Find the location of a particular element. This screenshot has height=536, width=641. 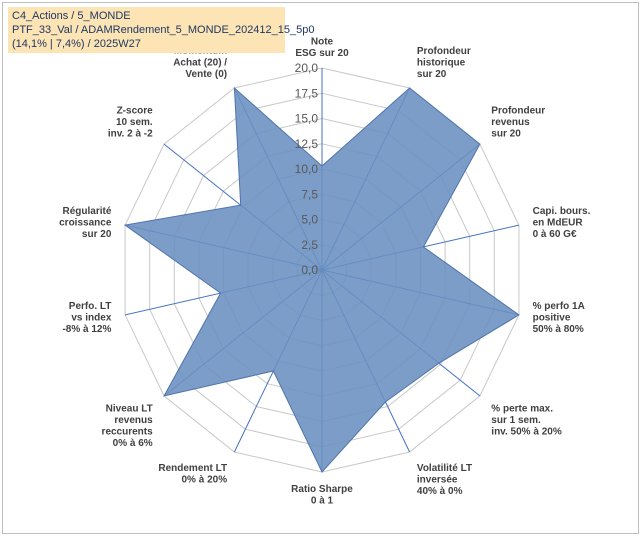

axis-label-line: Achat (20) / is located at coordinates (200, 63).